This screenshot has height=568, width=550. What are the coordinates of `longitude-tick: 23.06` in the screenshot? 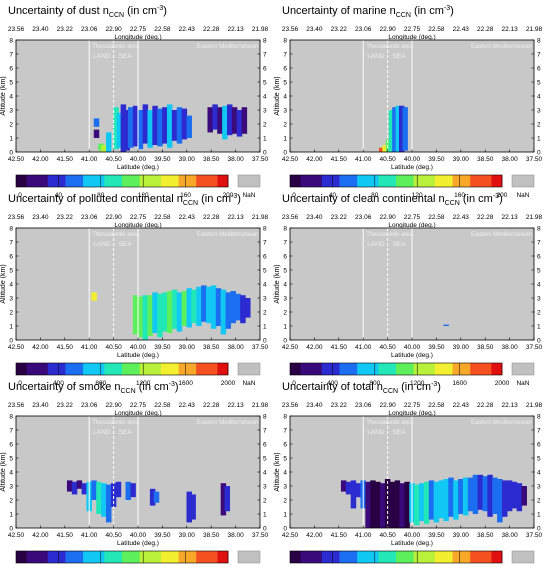 It's located at (89, 29).